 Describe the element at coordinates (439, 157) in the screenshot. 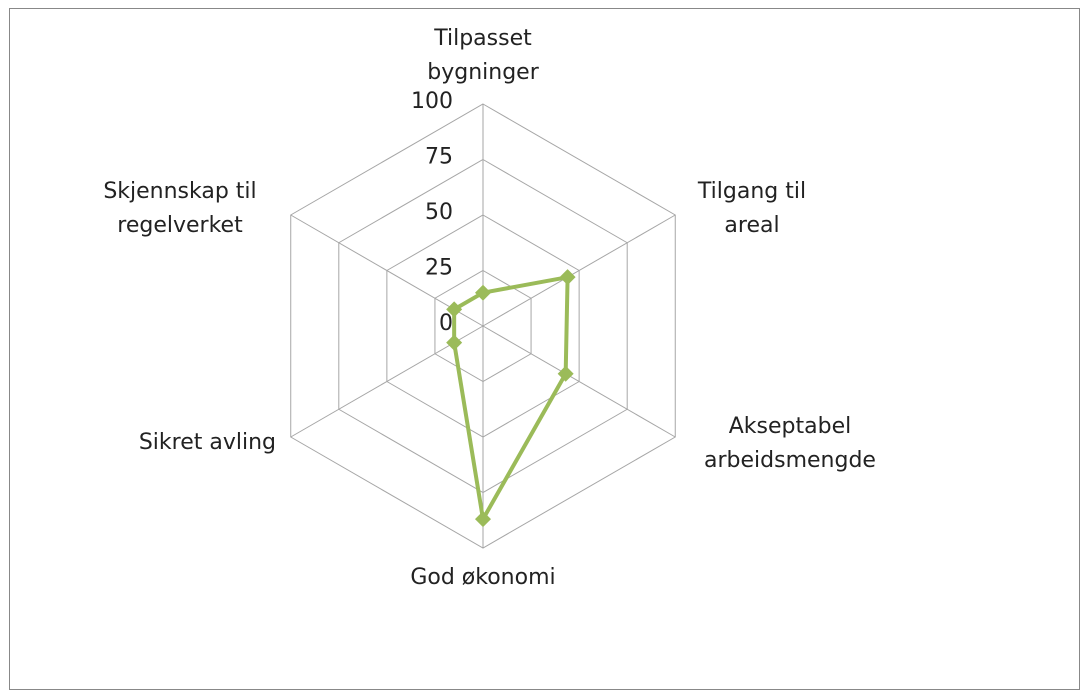

I see `tick-label: 75` at that location.